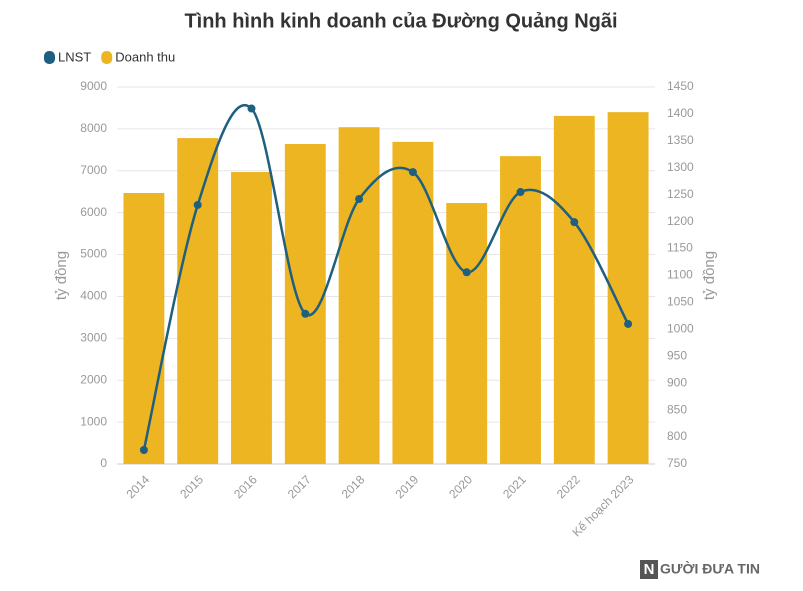 The image size is (803, 591). What do you see at coordinates (710, 568) in the screenshot?
I see `watermark-text: GƯỜI ĐƯA TIN` at bounding box center [710, 568].